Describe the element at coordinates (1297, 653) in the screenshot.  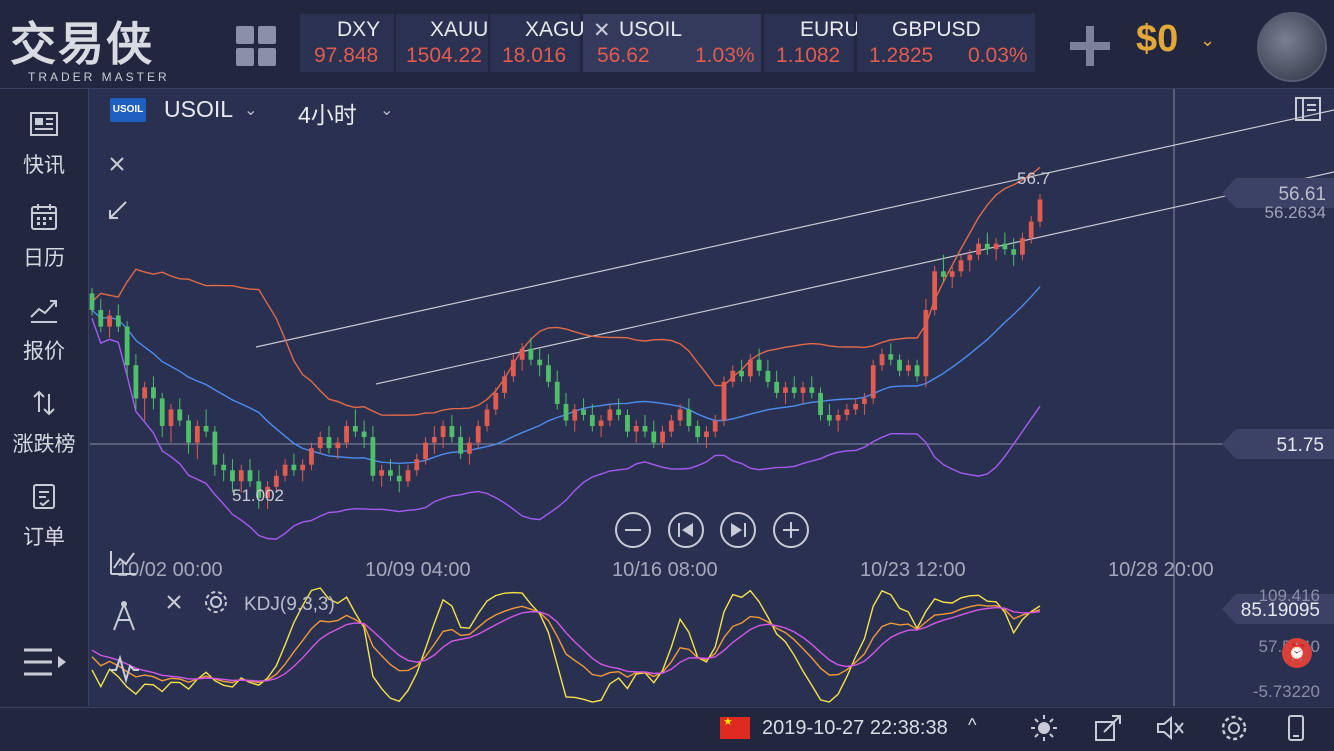
I see `alarm-icon: ⏰` at that location.